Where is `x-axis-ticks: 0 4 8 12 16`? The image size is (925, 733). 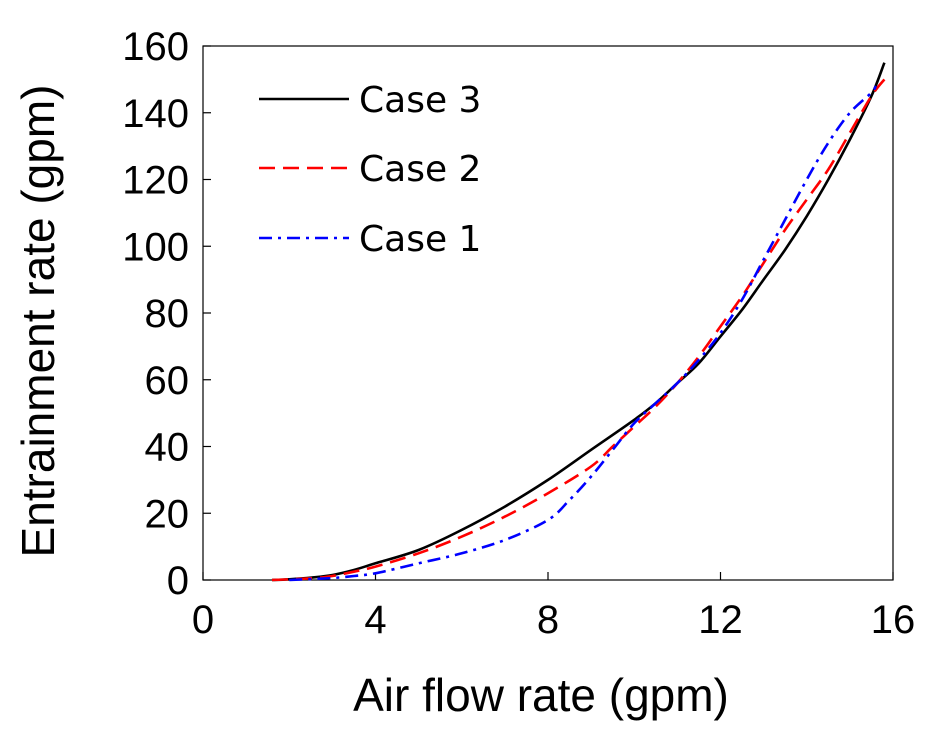
x-axis-ticks: 0 4 8 12 16 is located at coordinates (553, 607).